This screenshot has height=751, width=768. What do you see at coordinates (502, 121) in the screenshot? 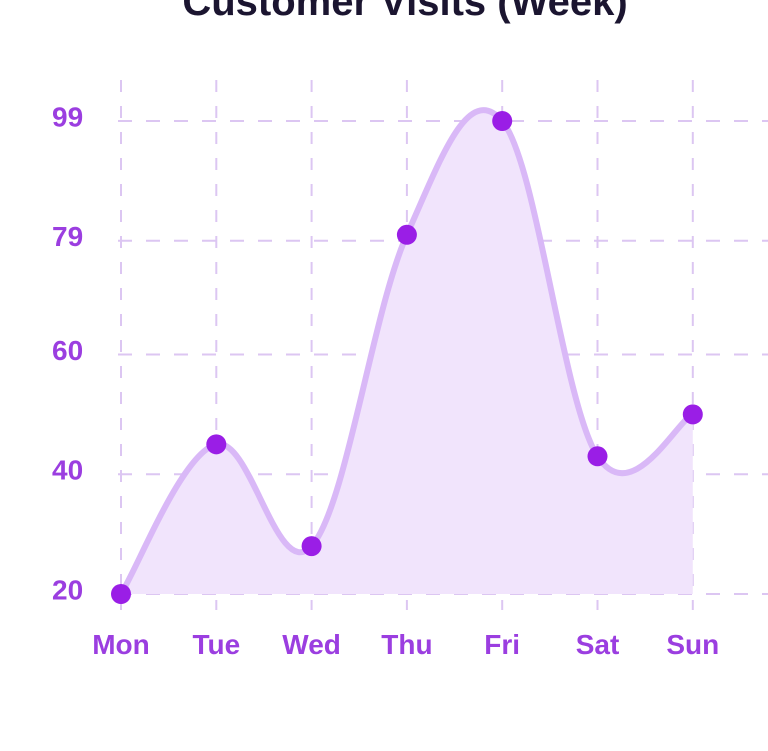
I see `data-point-fri` at bounding box center [502, 121].